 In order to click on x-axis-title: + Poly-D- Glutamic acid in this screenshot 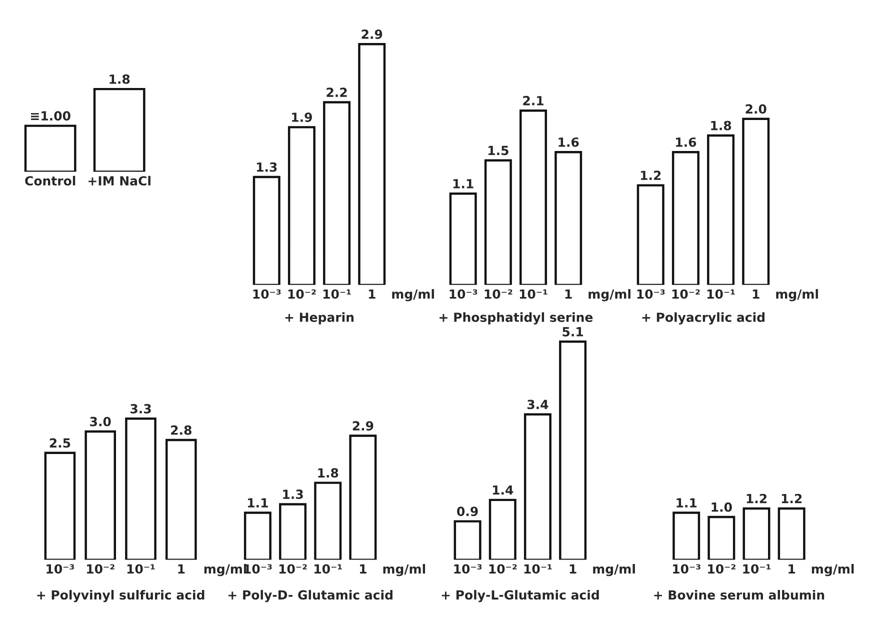, I will do `click(310, 596)`.